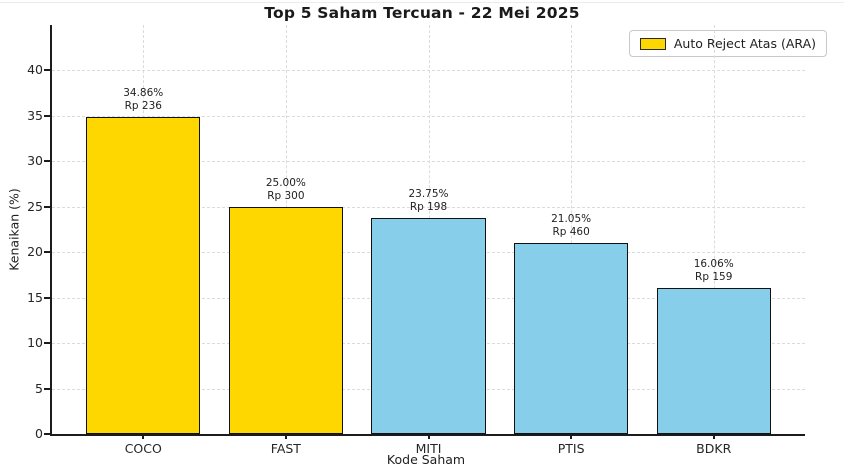 The height and width of the screenshot is (473, 844). I want to click on y-tick-label-0: 0, so click(39, 433).